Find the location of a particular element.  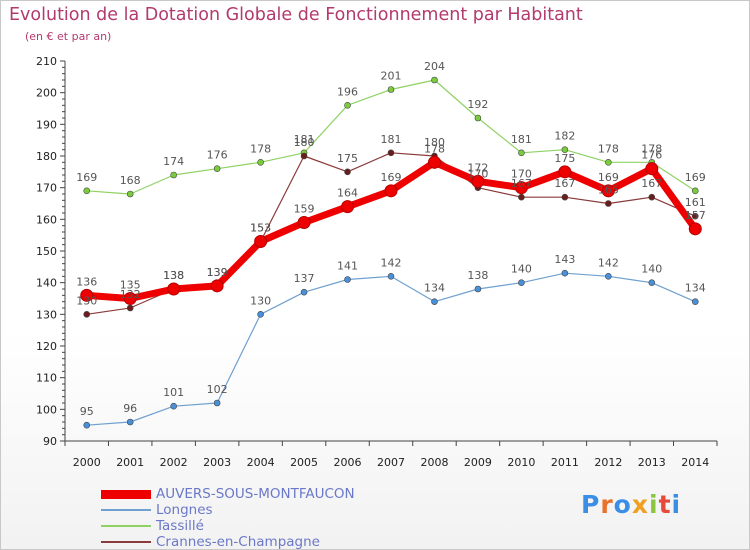

legend-label: Crannes-en-Champagne is located at coordinates (238, 542).